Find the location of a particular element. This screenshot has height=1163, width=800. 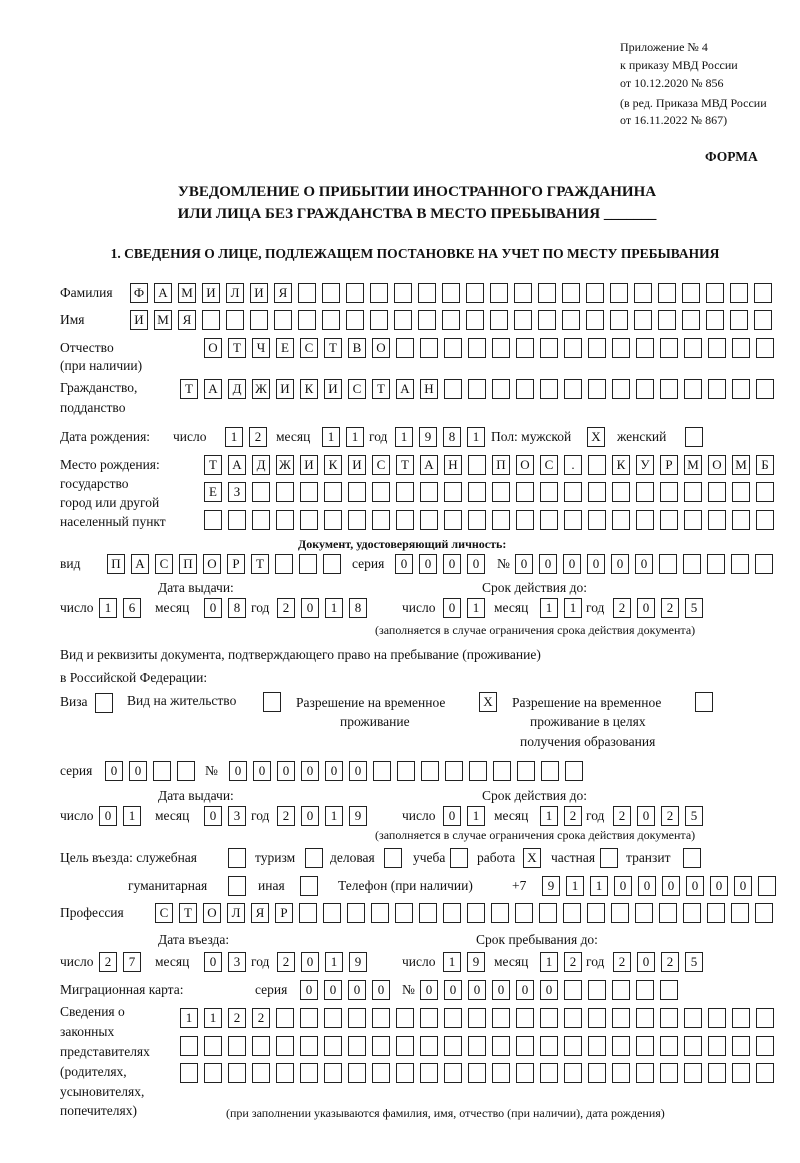

reps-1-char-box: 2 is located at coordinates (261, 1018).